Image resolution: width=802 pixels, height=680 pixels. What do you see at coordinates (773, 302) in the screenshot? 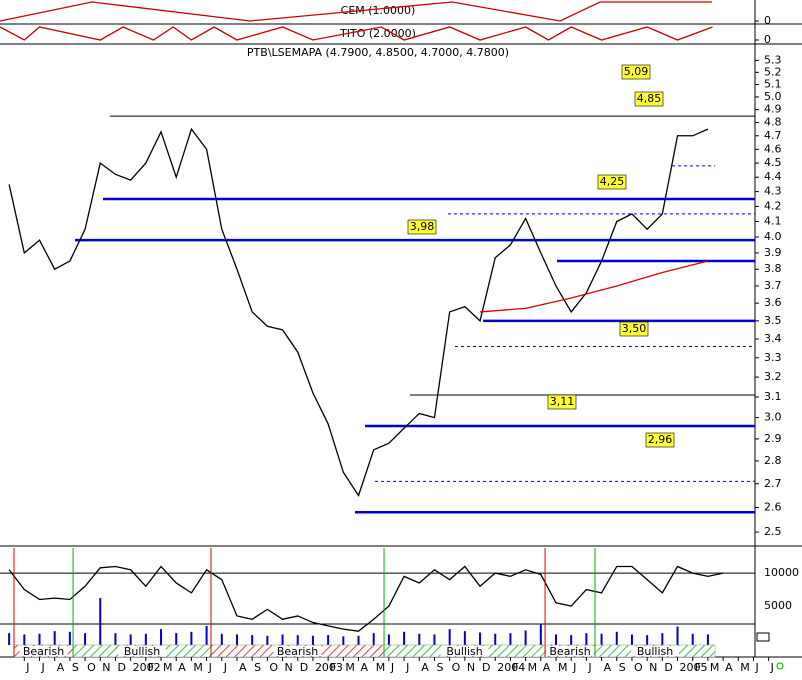
I see `y-tick-label: 3.6` at bounding box center [773, 302].